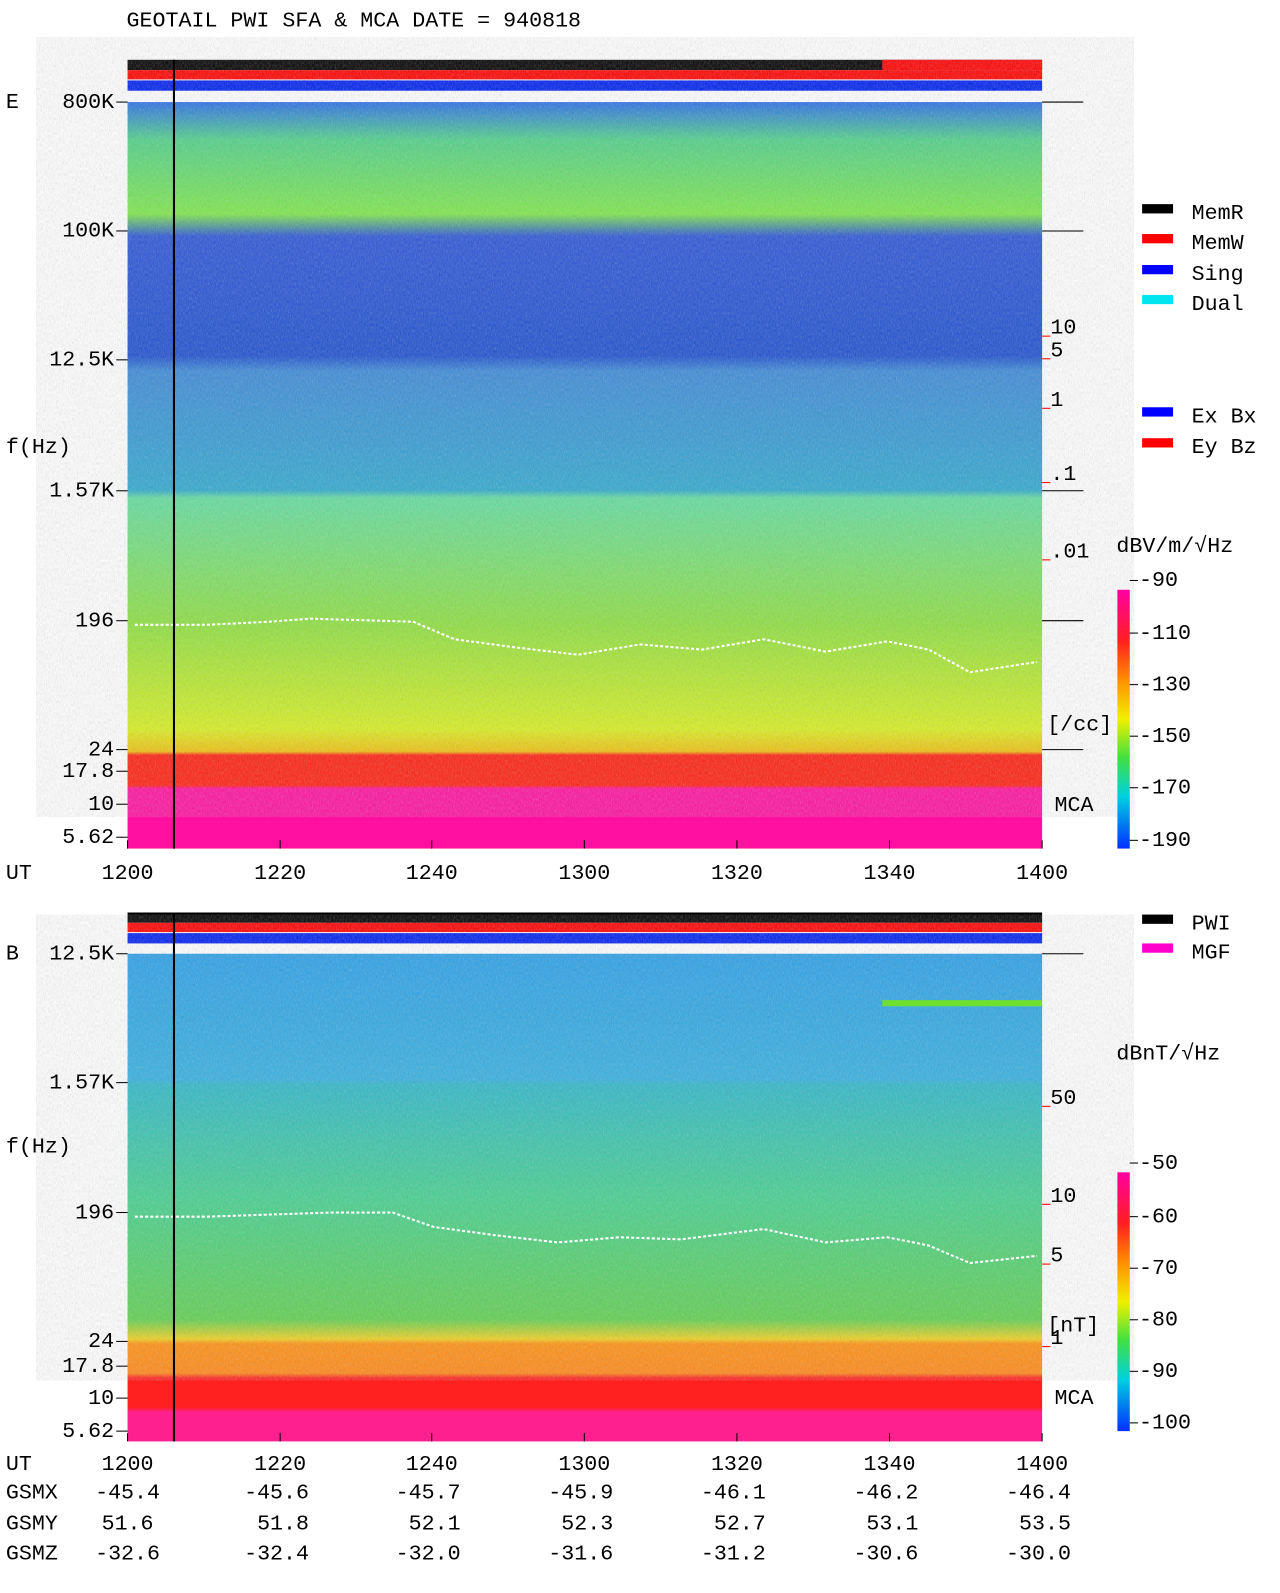 This screenshot has height=1593, width=1280. What do you see at coordinates (1218, 304) in the screenshot?
I see `legend-label: Dual` at bounding box center [1218, 304].